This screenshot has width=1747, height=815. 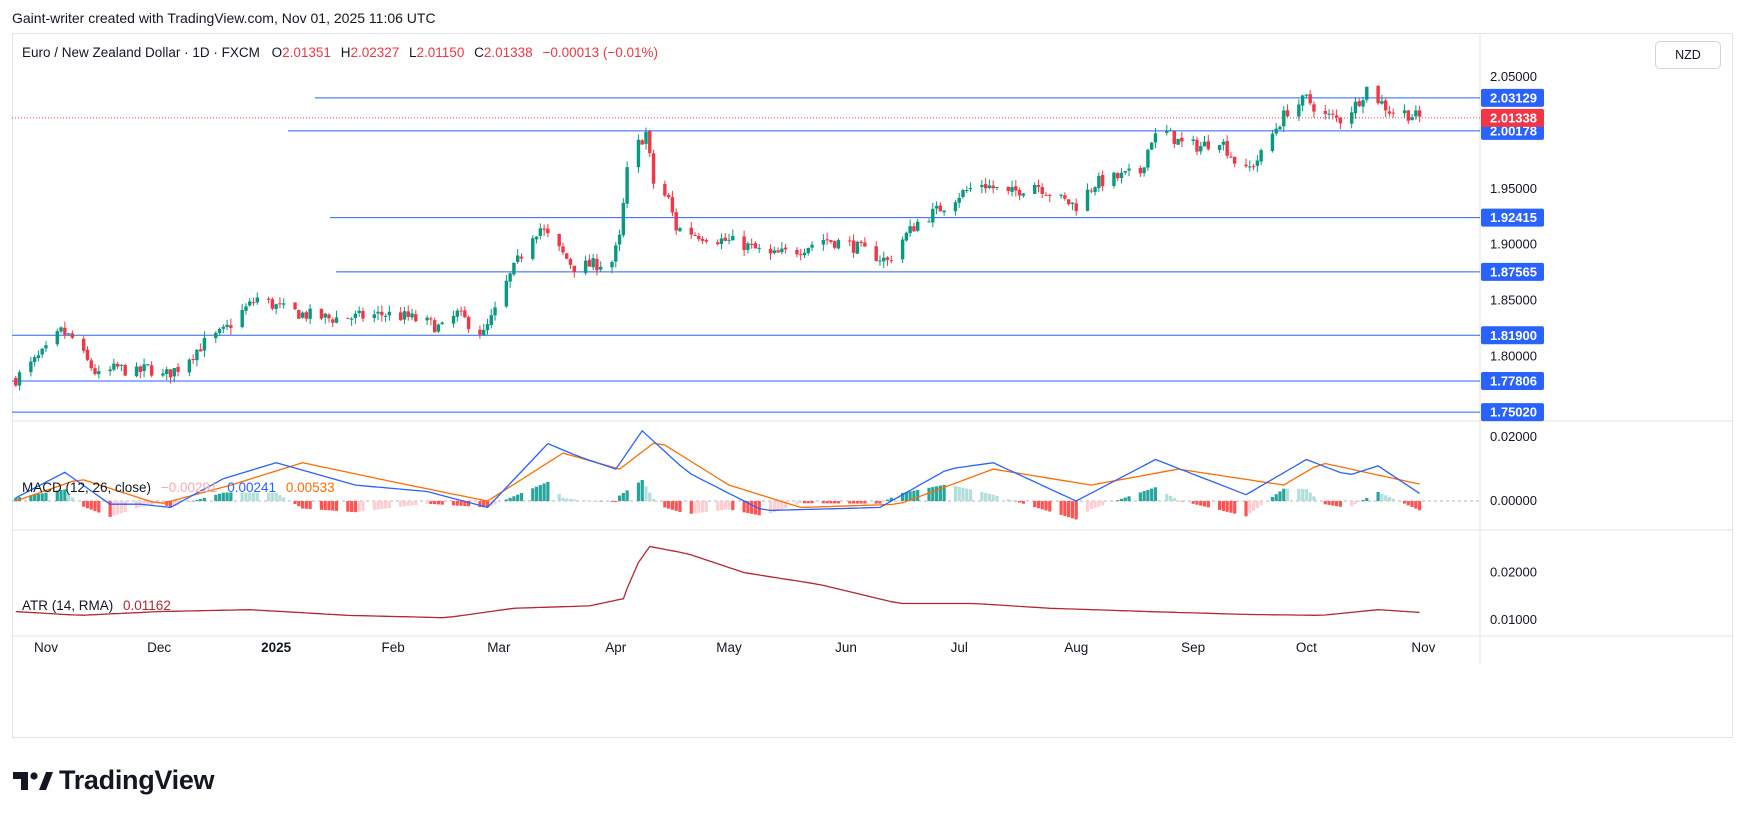 What do you see at coordinates (114, 780) in the screenshot?
I see `tradingview-logo: TradingView` at bounding box center [114, 780].